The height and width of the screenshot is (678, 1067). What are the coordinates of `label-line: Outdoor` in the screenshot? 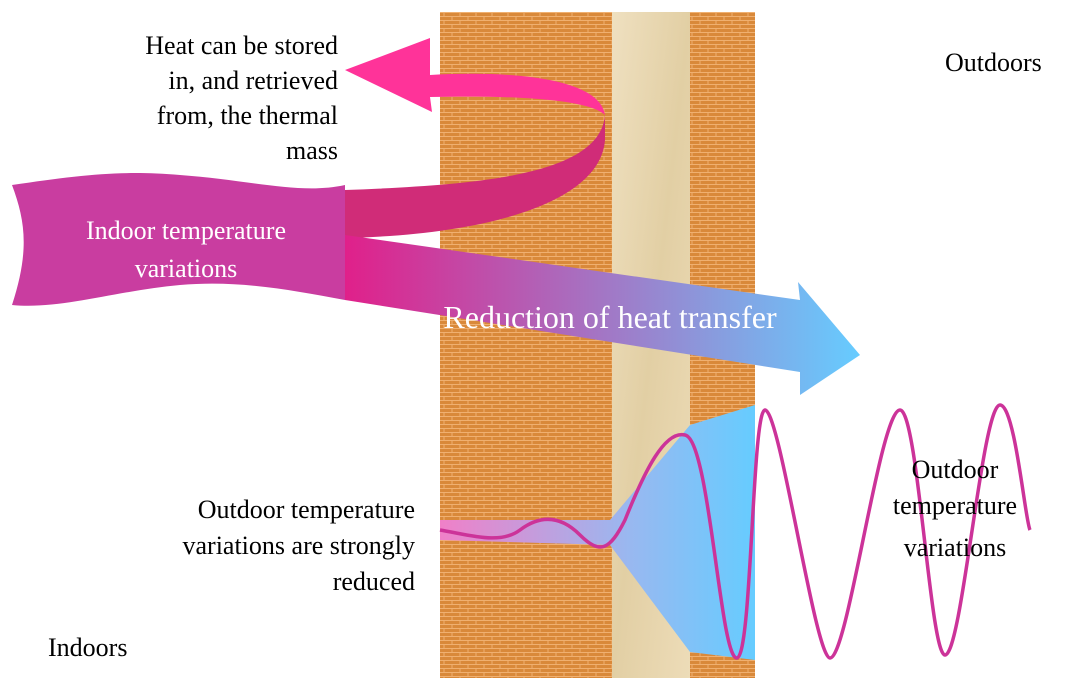 It's located at (955, 469).